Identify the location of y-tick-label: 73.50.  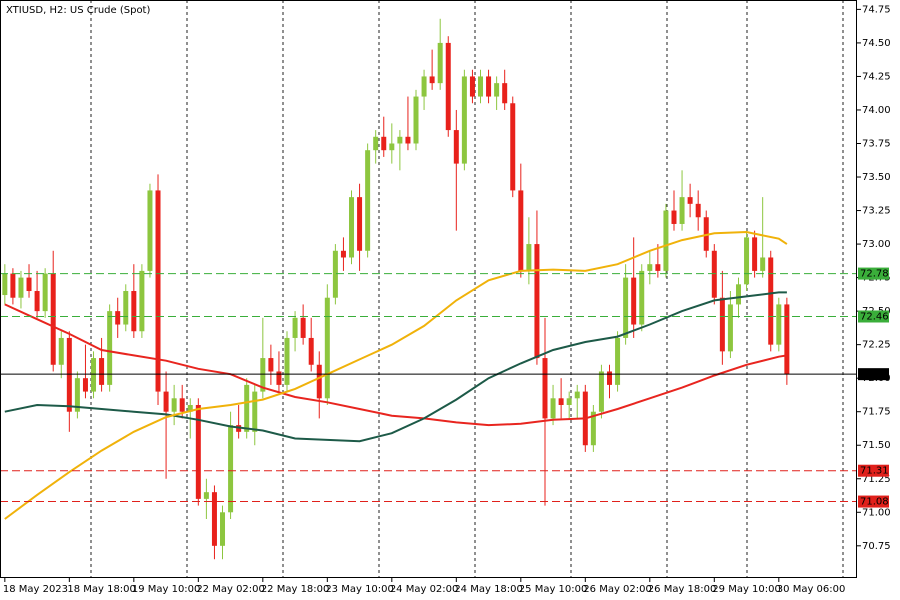
(876, 177).